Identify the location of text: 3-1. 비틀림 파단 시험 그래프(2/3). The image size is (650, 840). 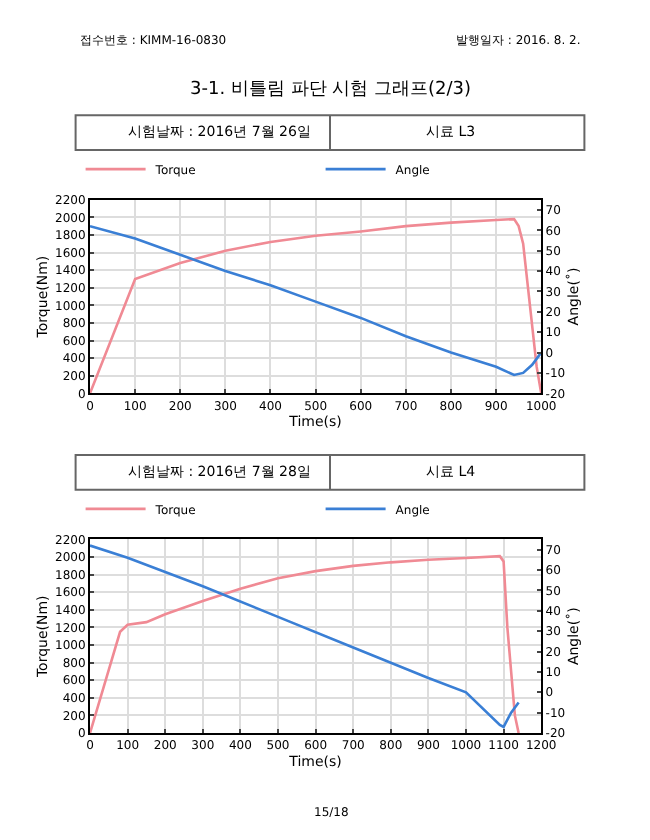
(331, 90).